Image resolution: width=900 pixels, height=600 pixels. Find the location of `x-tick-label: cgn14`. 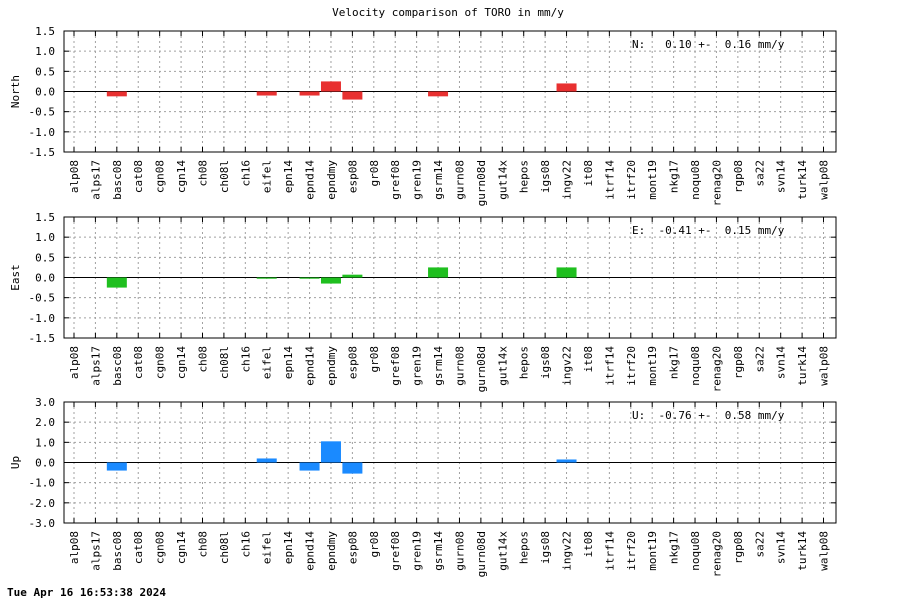

x-tick-label: cgn14 is located at coordinates (181, 362).